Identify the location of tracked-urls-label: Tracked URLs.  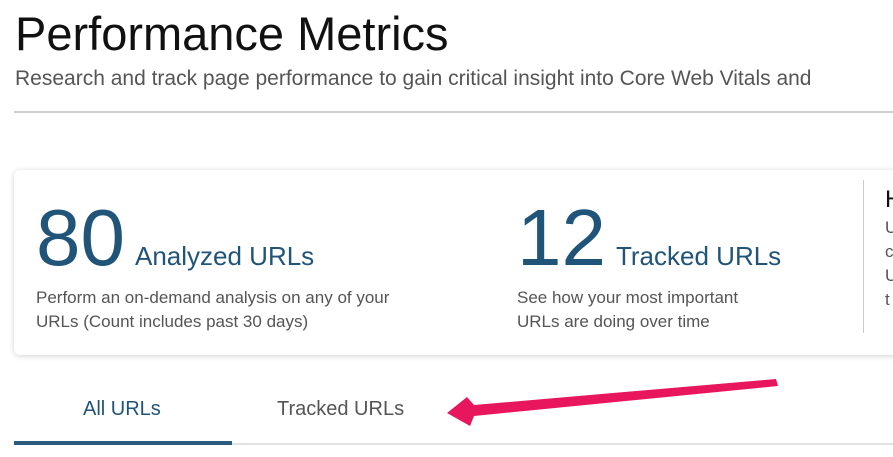
(698, 256).